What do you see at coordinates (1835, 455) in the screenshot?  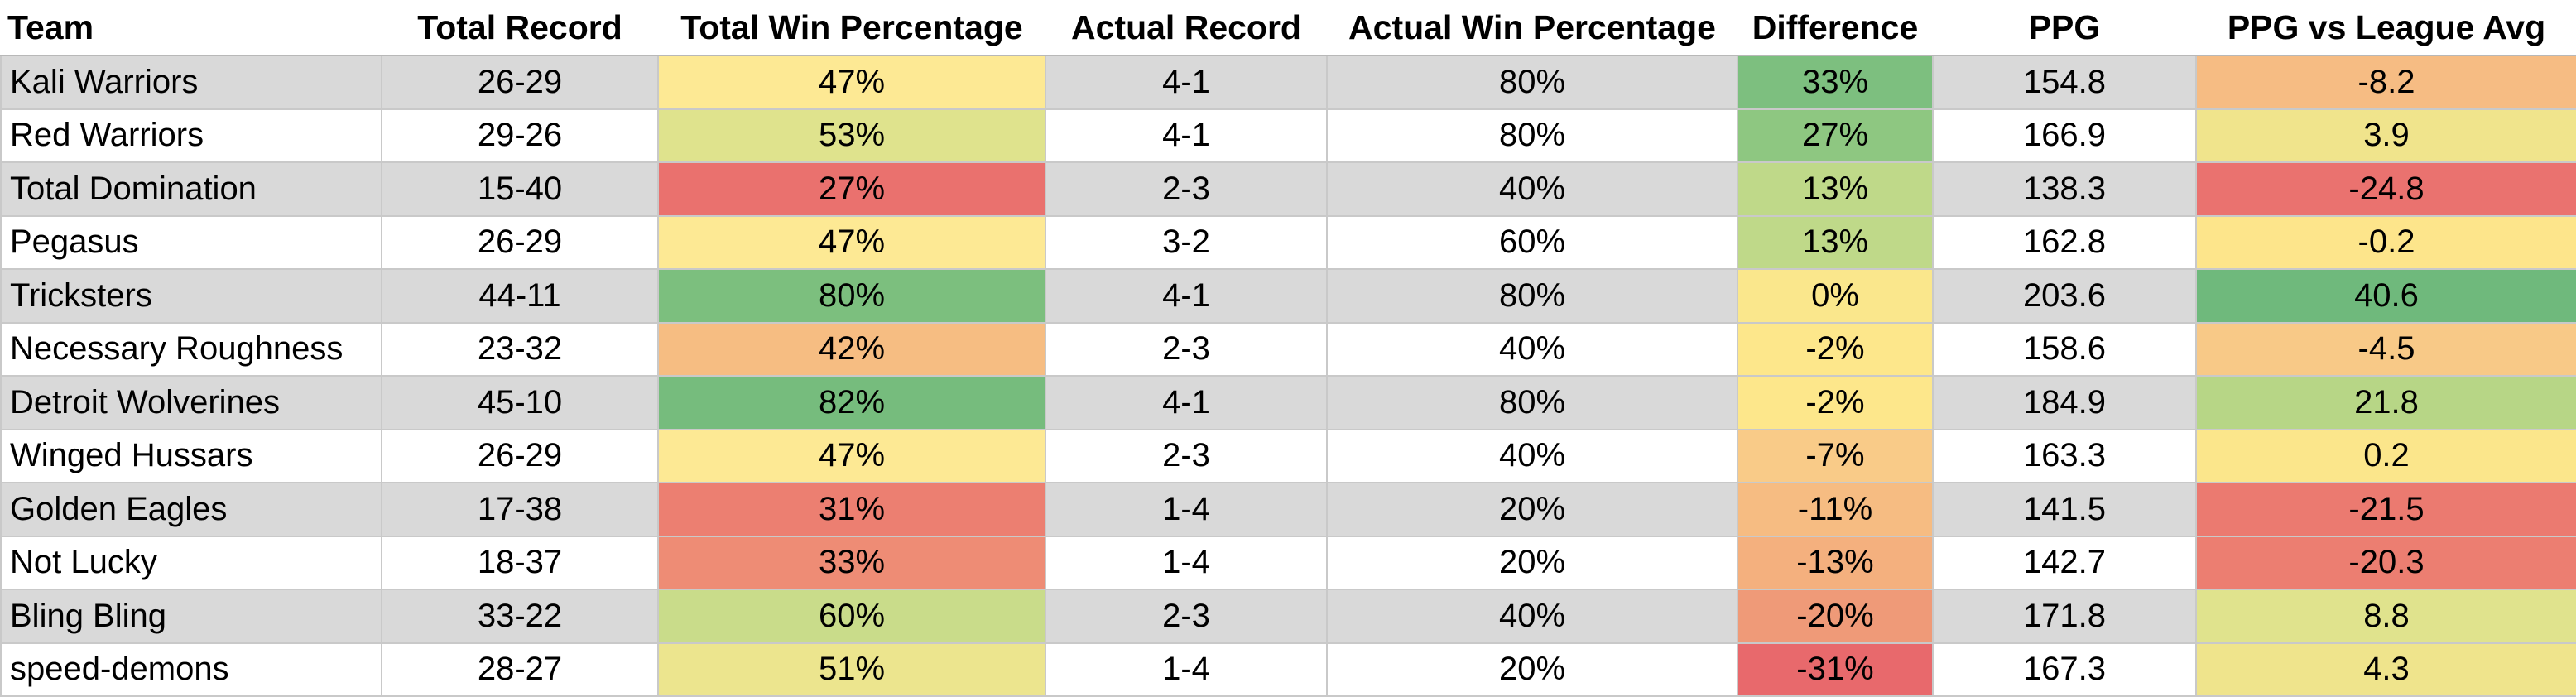 I see `difference-cell: -7%` at bounding box center [1835, 455].